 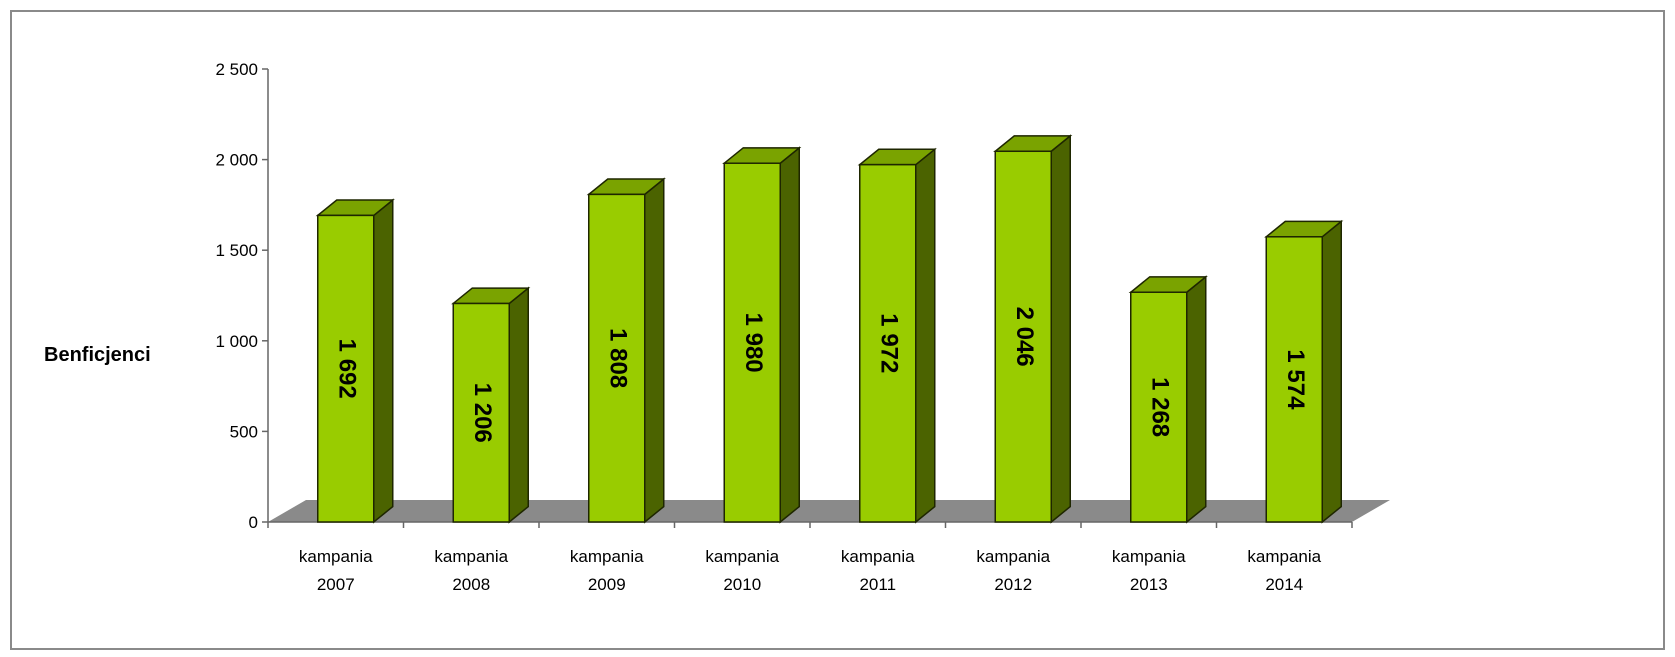 I want to click on x-tick-label: kampania 2011, so click(x=878, y=570).